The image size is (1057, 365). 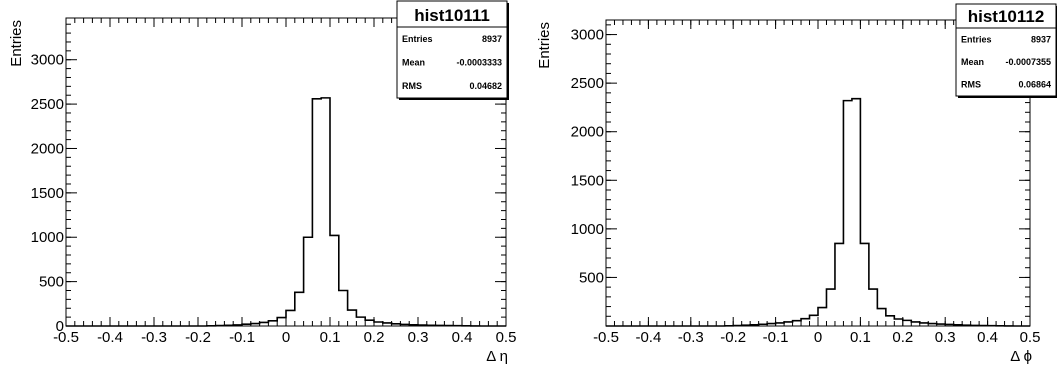 I want to click on x-tick-label: -0.4, so click(x=110, y=337).